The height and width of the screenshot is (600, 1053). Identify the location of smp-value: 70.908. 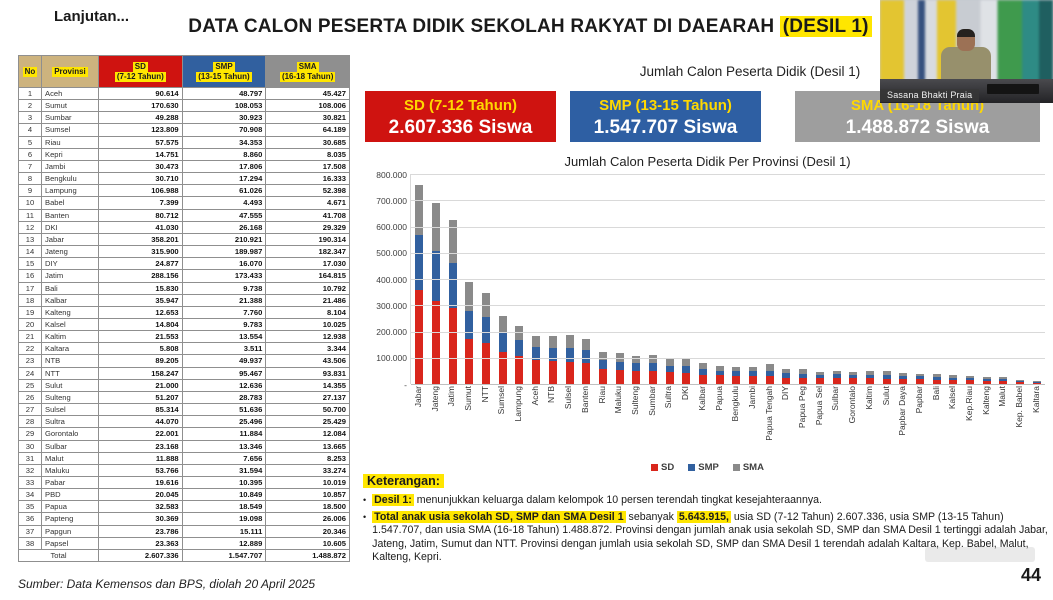
(224, 130).